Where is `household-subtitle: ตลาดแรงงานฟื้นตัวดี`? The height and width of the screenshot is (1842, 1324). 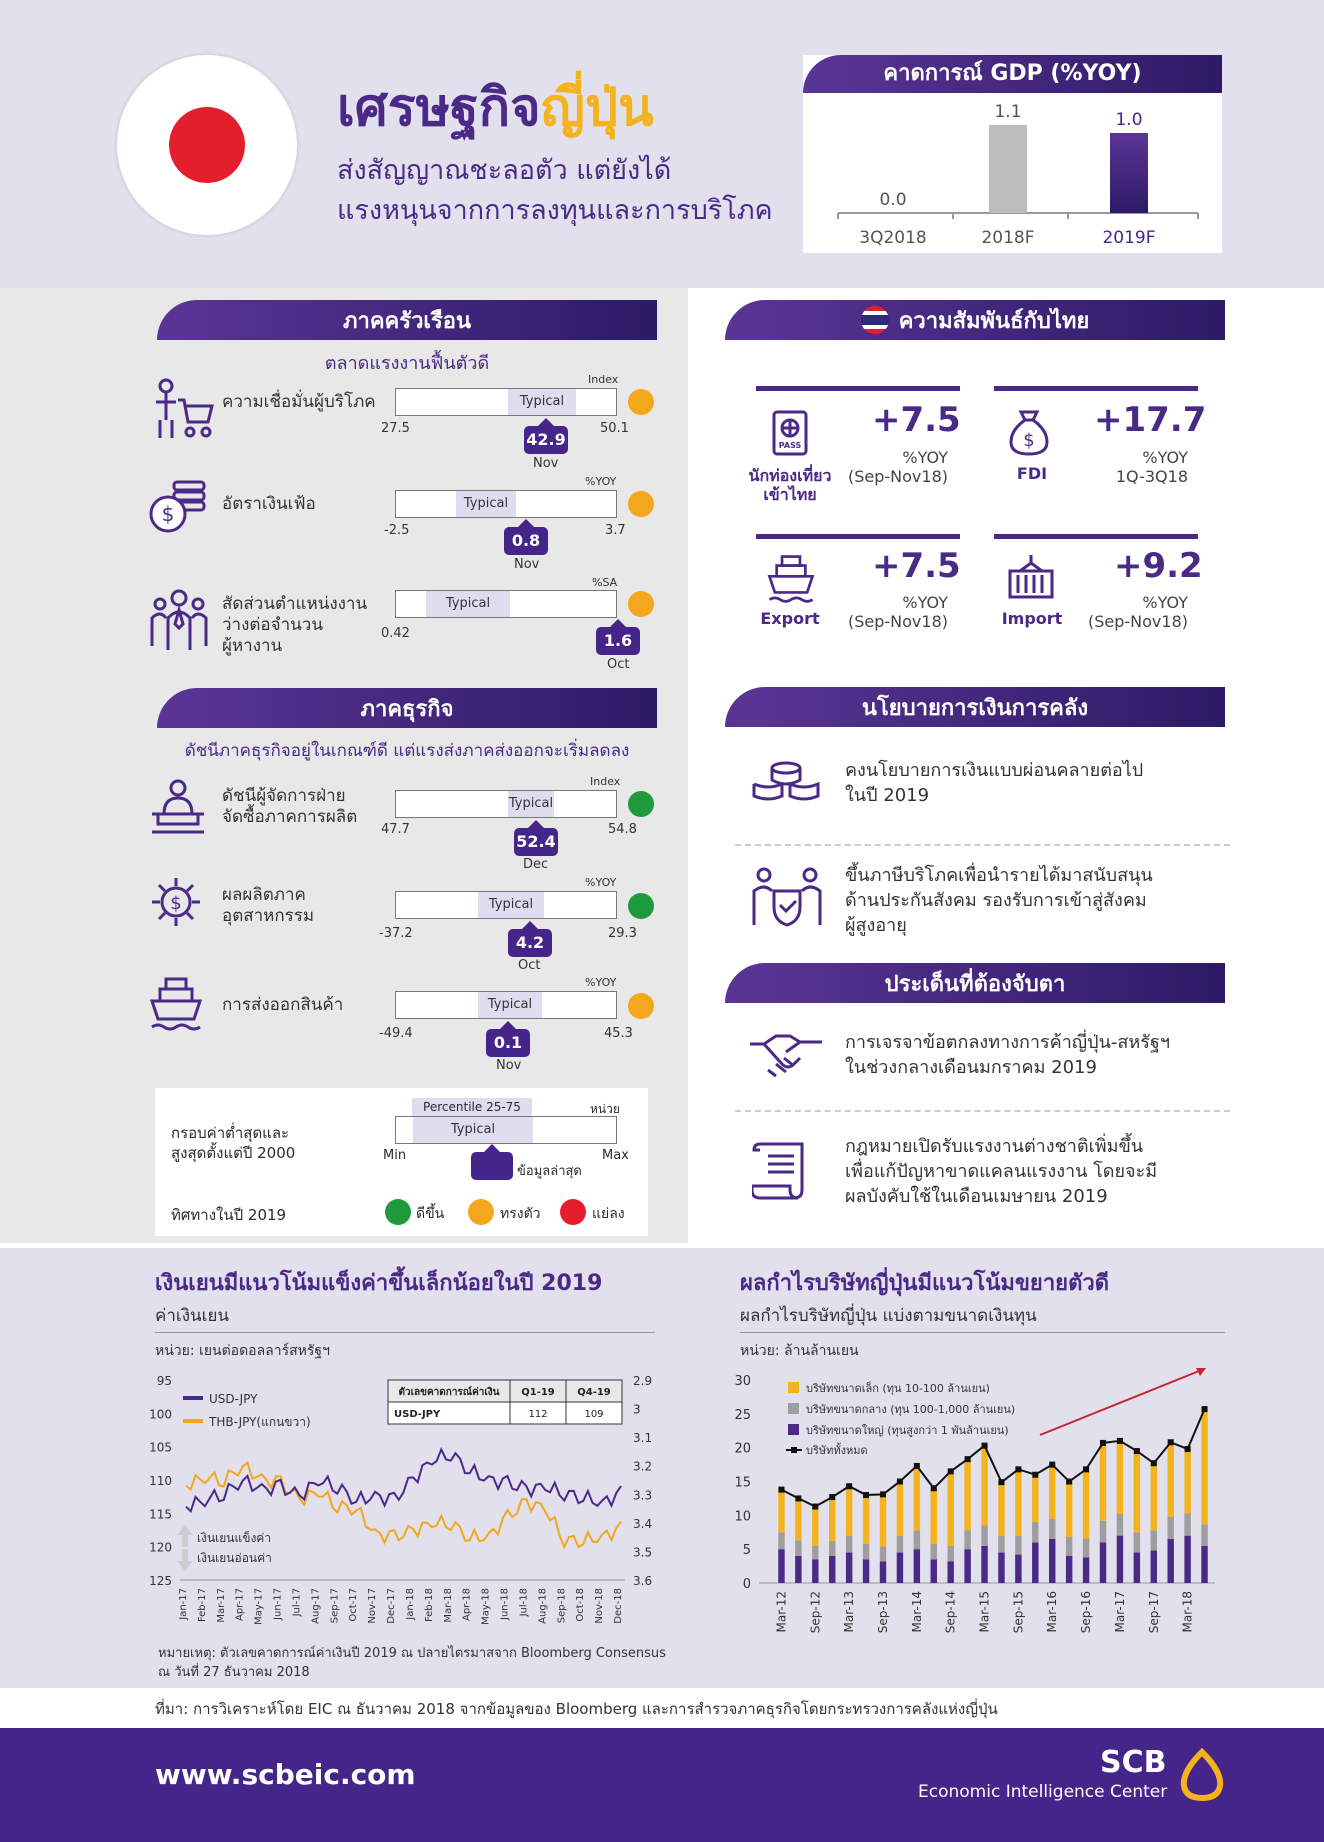 household-subtitle: ตลาดแรงงานฟื้นตัวดี is located at coordinates (407, 363).